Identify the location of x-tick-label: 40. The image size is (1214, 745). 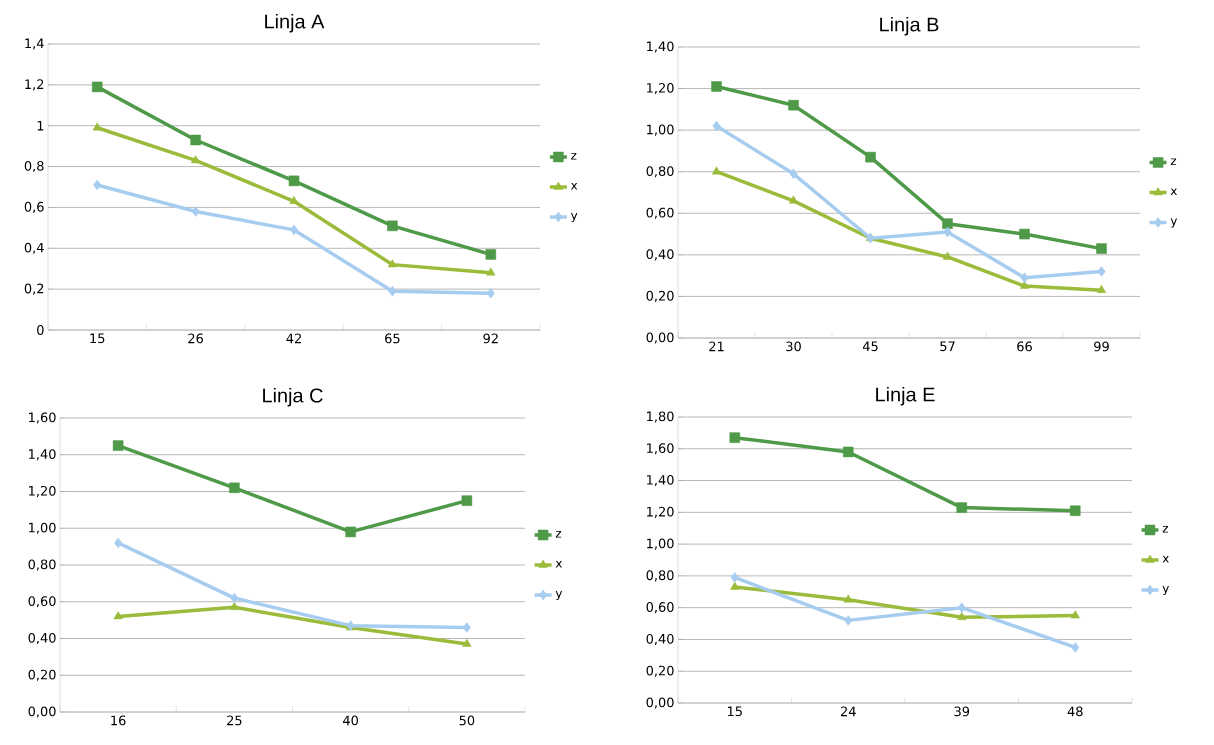
(350, 720).